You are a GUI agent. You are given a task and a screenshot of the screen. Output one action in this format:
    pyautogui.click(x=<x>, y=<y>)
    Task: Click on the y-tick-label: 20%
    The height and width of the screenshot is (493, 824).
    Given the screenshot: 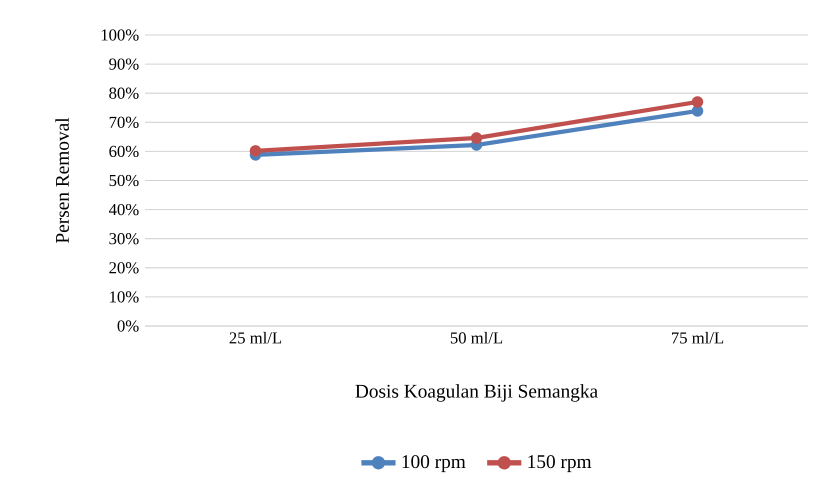 What is the action you would take?
    pyautogui.click(x=124, y=268)
    